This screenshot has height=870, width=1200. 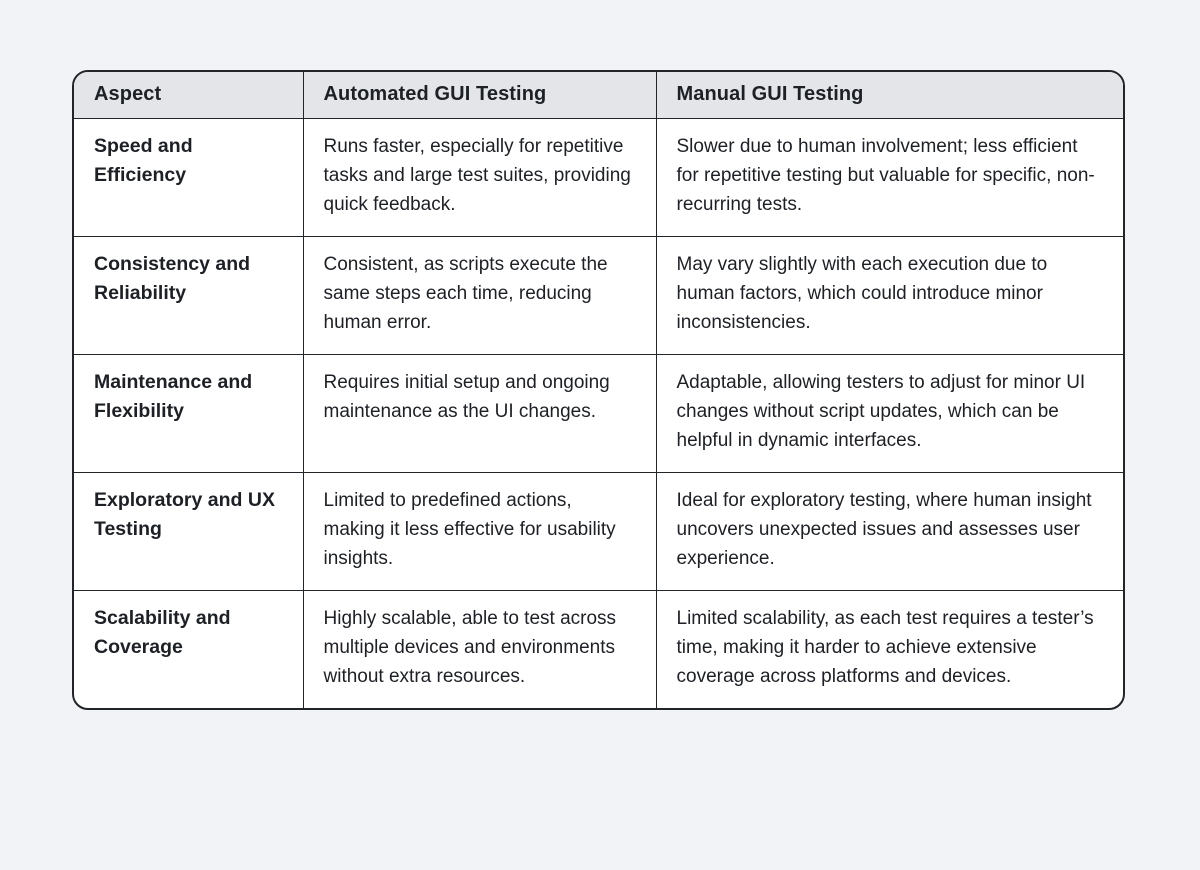 What do you see at coordinates (188, 295) in the screenshot?
I see `cell-aspect: Consistency and Reliability` at bounding box center [188, 295].